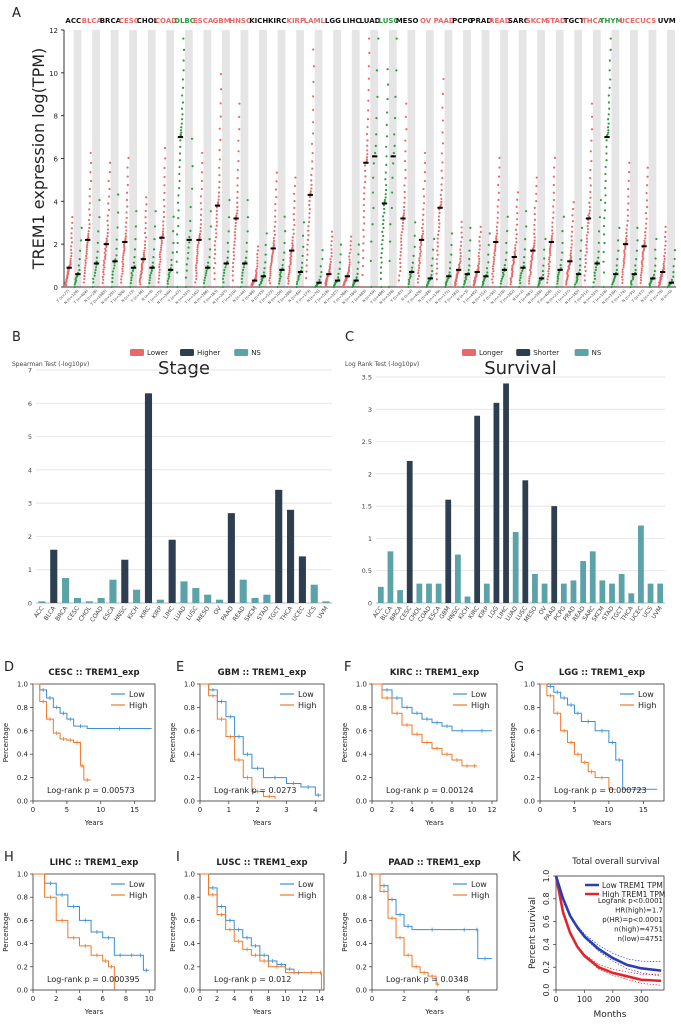 This screenshot has height=1026, width=681. What do you see at coordinates (261, 863) in the screenshot?
I see `i-title: LUSC :: TREM1_exp` at bounding box center [261, 863].